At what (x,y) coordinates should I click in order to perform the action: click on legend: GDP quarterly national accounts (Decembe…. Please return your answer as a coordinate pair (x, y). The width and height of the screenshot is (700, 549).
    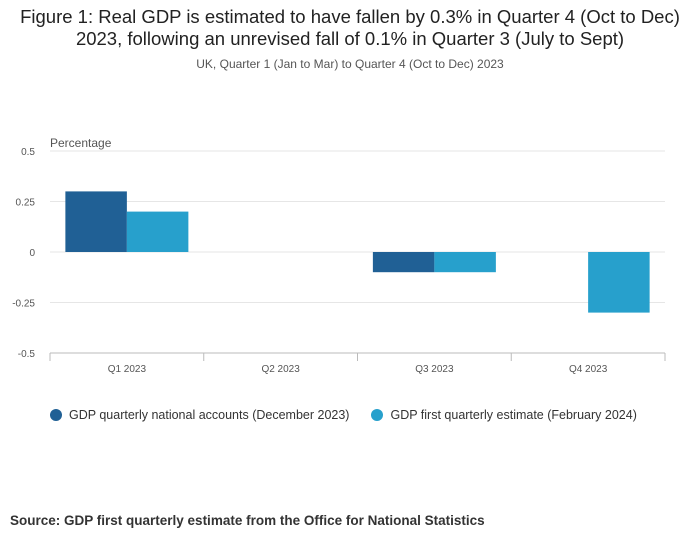
    Looking at the image, I should click on (354, 415).